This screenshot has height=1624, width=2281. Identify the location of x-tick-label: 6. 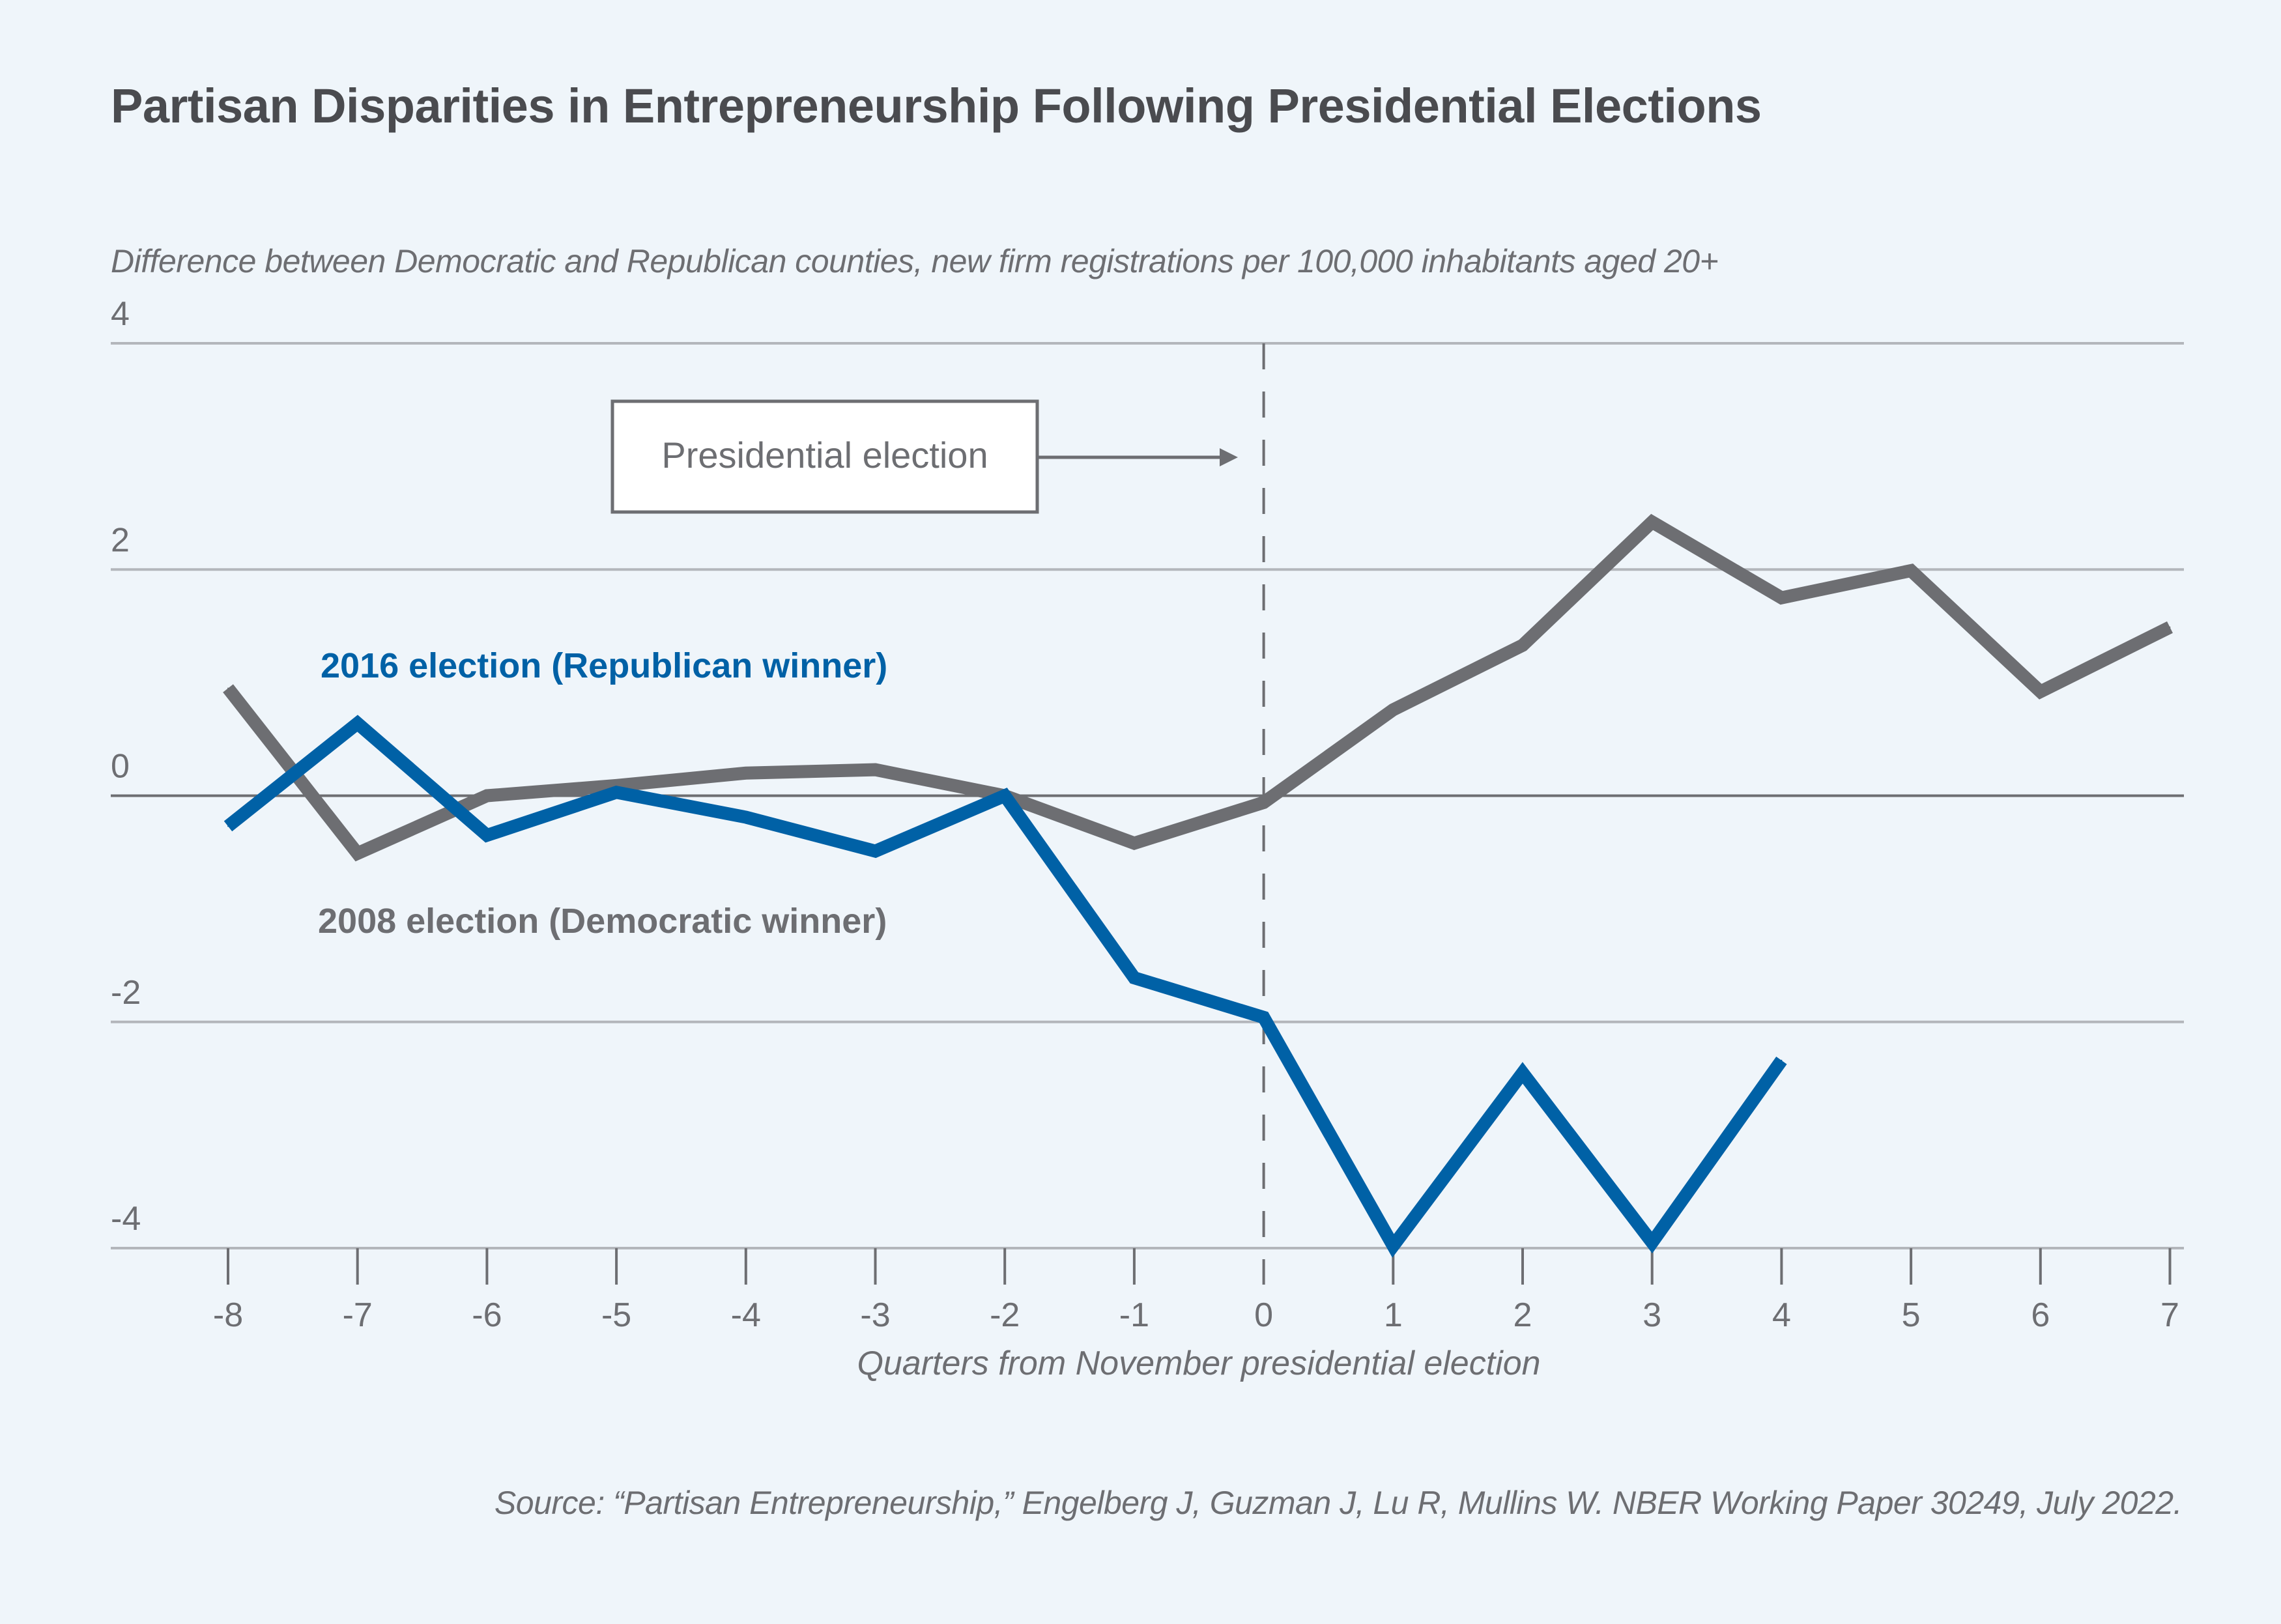
(2040, 1315).